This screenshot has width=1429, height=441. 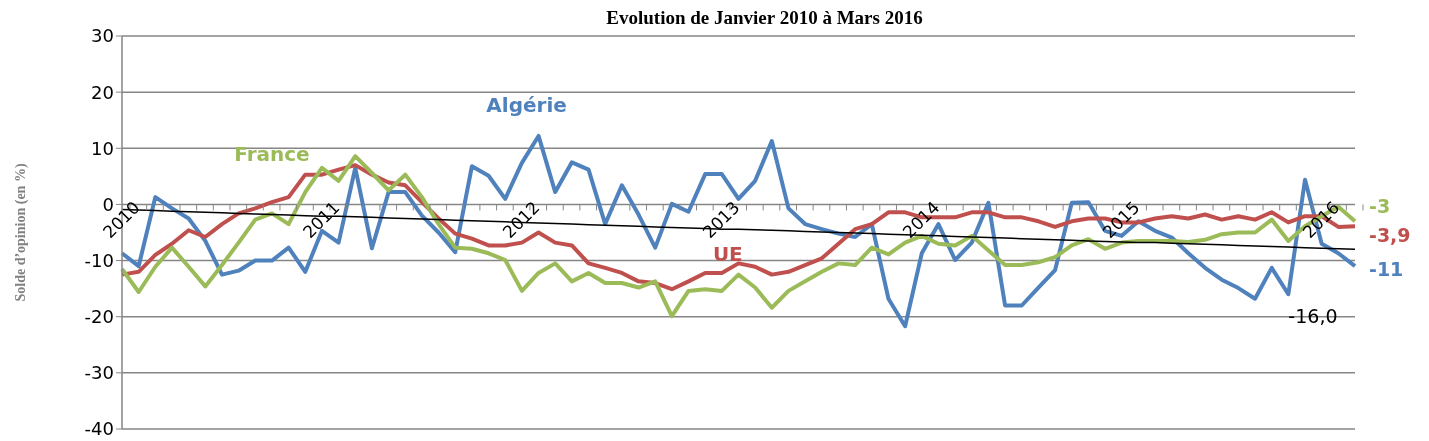 What do you see at coordinates (727, 253) in the screenshot?
I see `series-label: UE` at bounding box center [727, 253].